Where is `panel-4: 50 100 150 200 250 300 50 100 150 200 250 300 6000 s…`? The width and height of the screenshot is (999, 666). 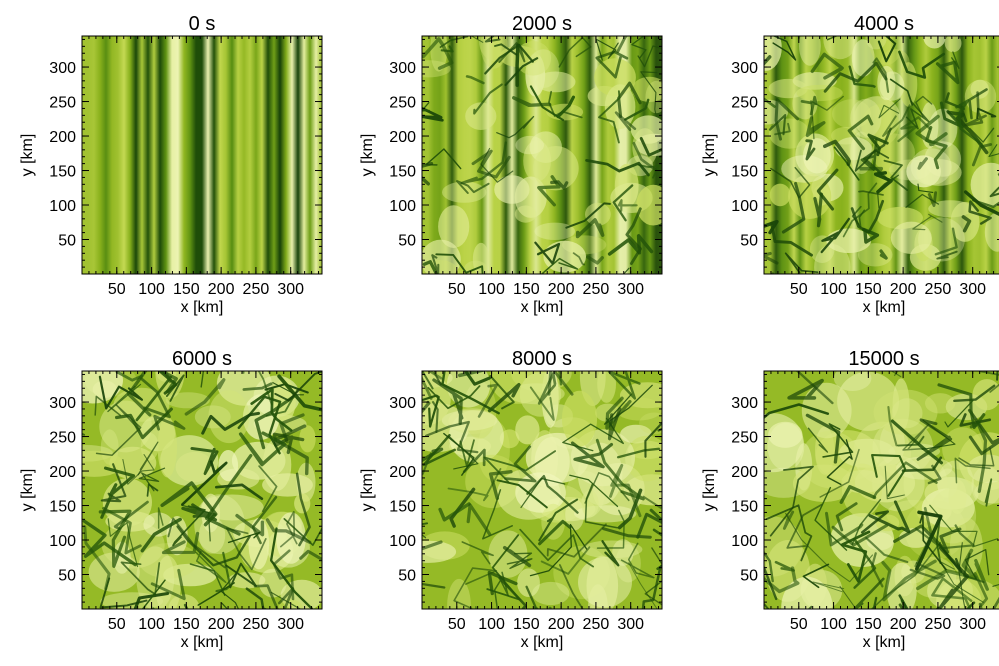
panel-4: 50 100 150 200 250 300 50 100 150 200 250 300 6000 s… is located at coordinates (171, 499).